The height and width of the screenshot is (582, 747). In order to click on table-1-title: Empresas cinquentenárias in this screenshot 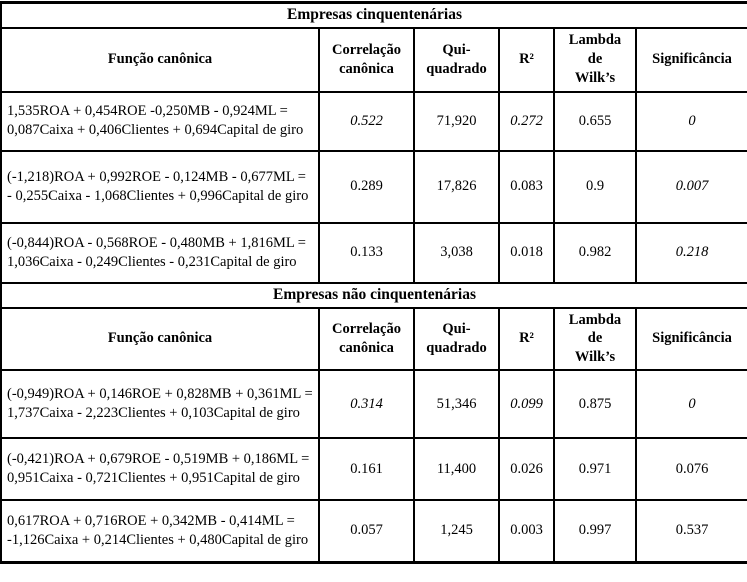, I will do `click(373, 15)`.